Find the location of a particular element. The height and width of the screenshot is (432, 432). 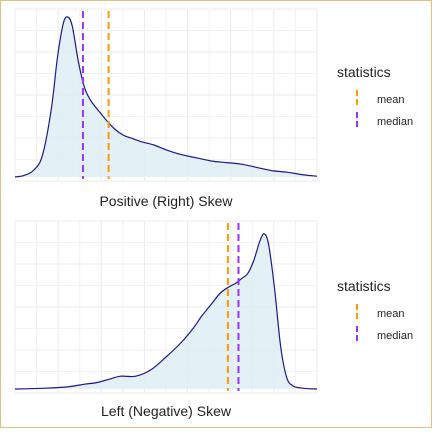

positive-skew-legend-items: mean median is located at coordinates (384, 110).